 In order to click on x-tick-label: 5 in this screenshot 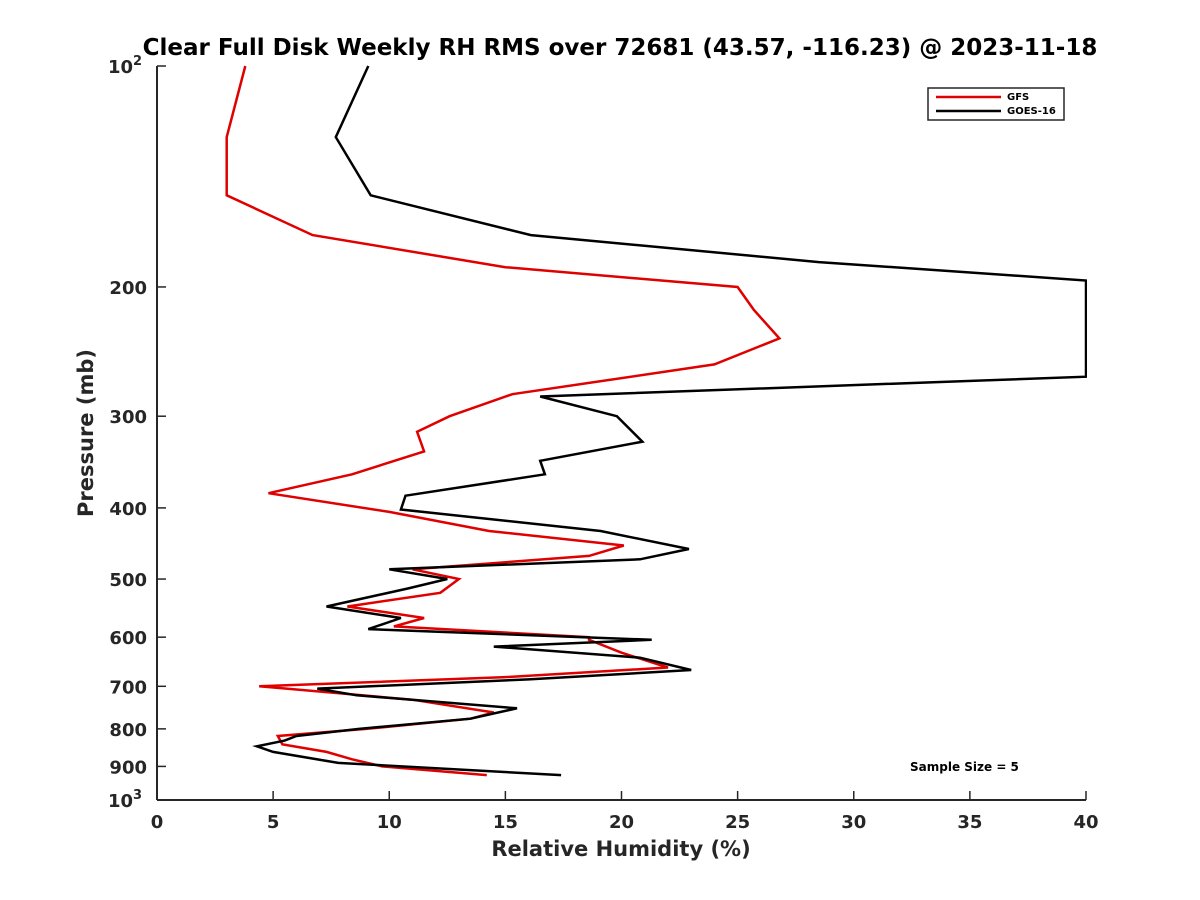, I will do `click(273, 822)`.